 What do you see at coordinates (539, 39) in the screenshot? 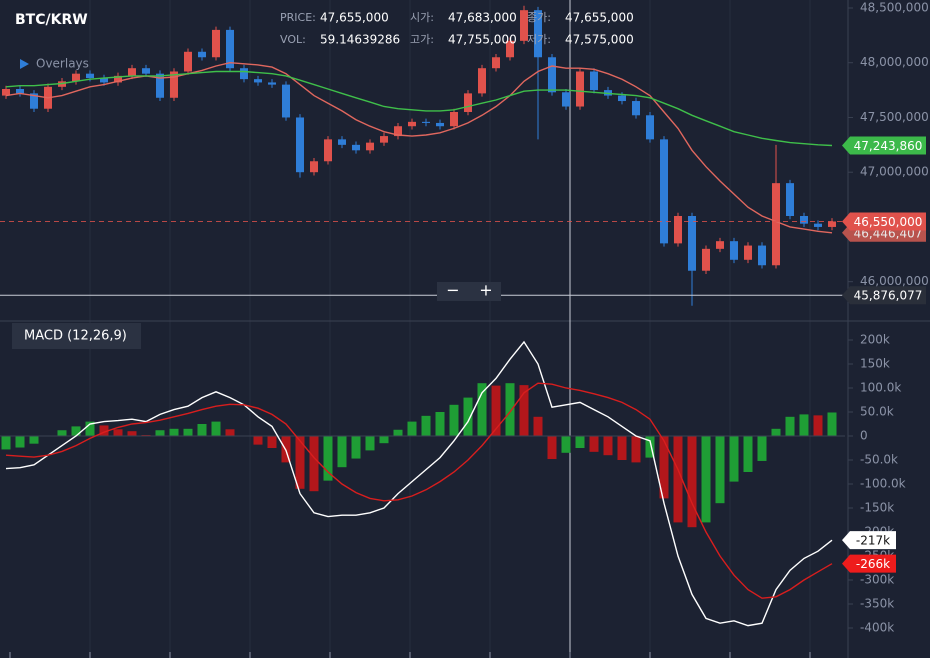
I see `info-label: 저가:` at bounding box center [539, 39].